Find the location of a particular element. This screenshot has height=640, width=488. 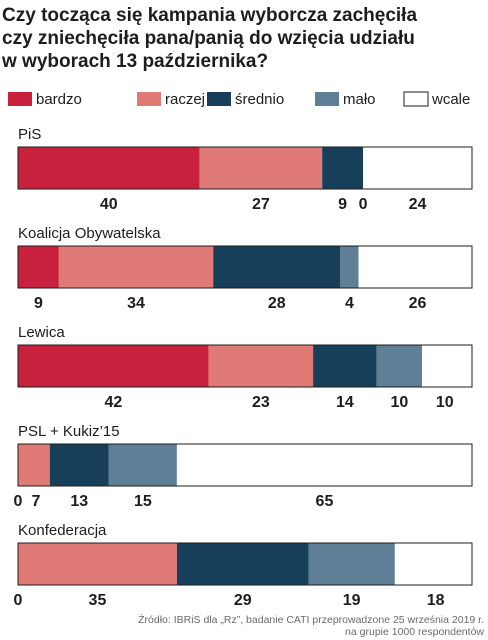

value-label-3-3: 15 is located at coordinates (143, 501).